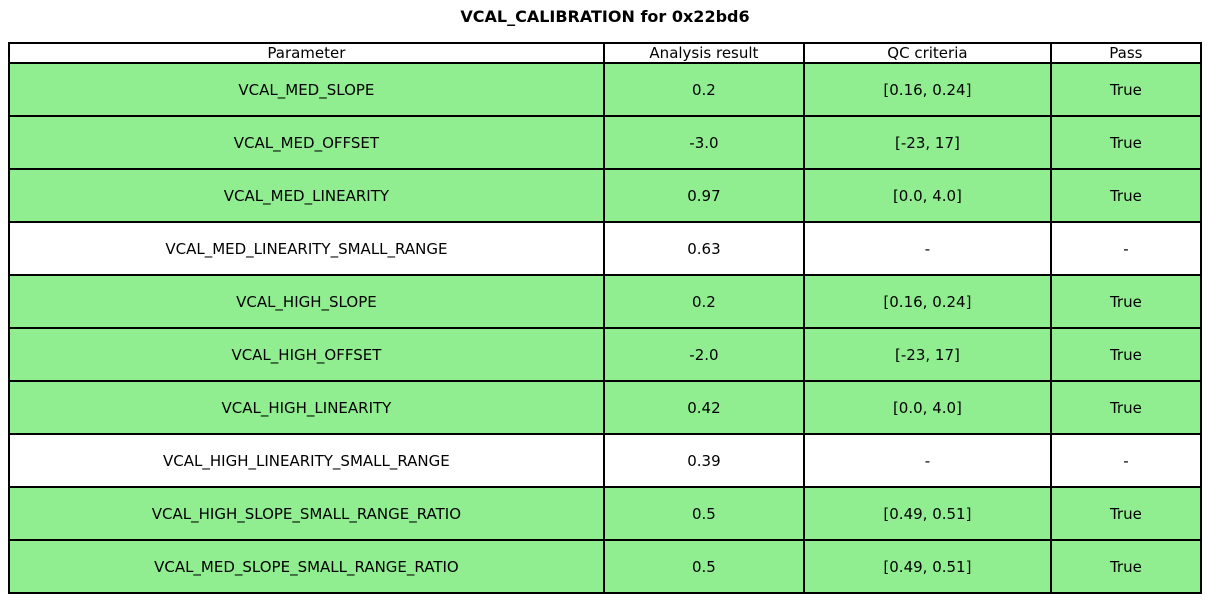 Image resolution: width=1210 pixels, height=604 pixels. I want to click on cell-parameter: VCAL_MED_LINEARITY_SMALL_RANGE, so click(306, 248).